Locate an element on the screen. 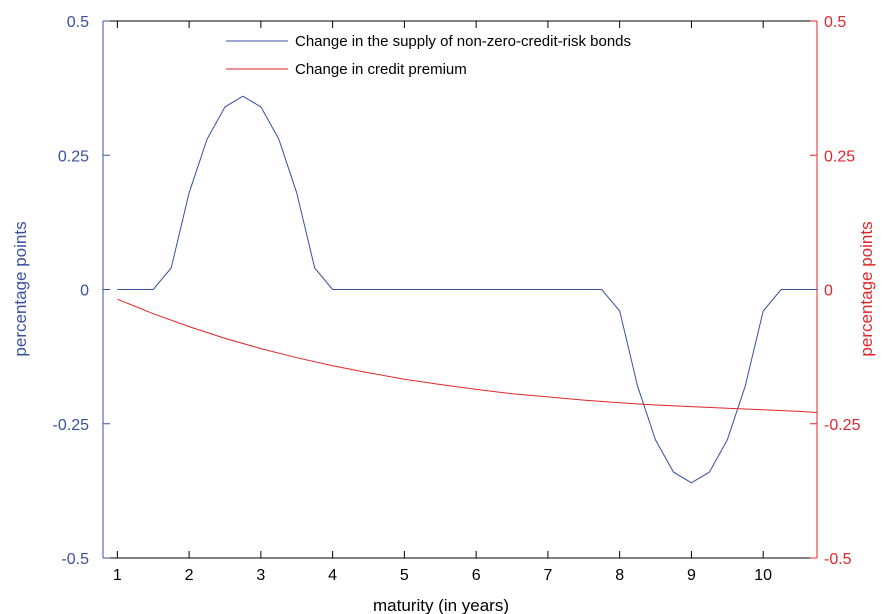 This screenshot has width=882, height=614. x-tick-label: 3 is located at coordinates (260, 575).